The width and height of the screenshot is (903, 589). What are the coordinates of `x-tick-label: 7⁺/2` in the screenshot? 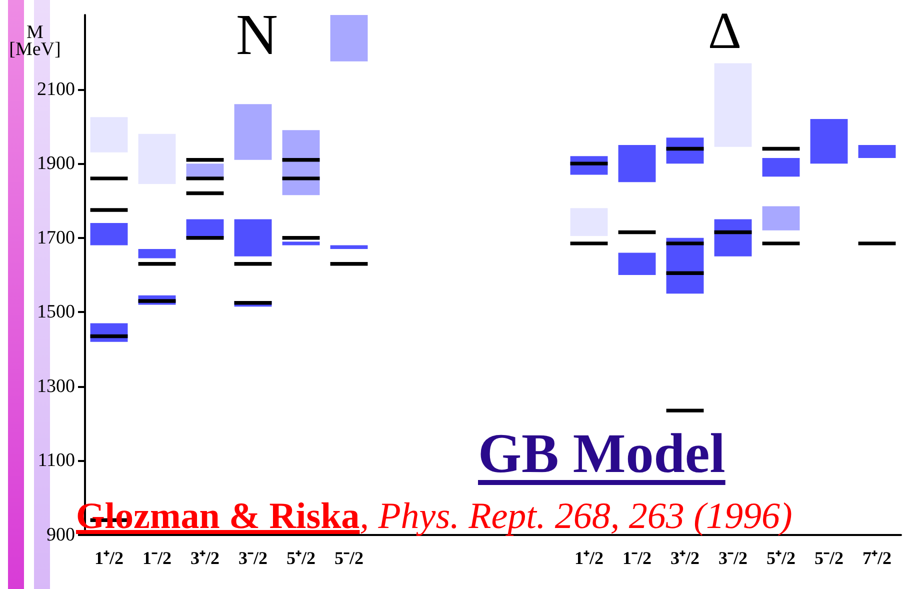 It's located at (877, 558).